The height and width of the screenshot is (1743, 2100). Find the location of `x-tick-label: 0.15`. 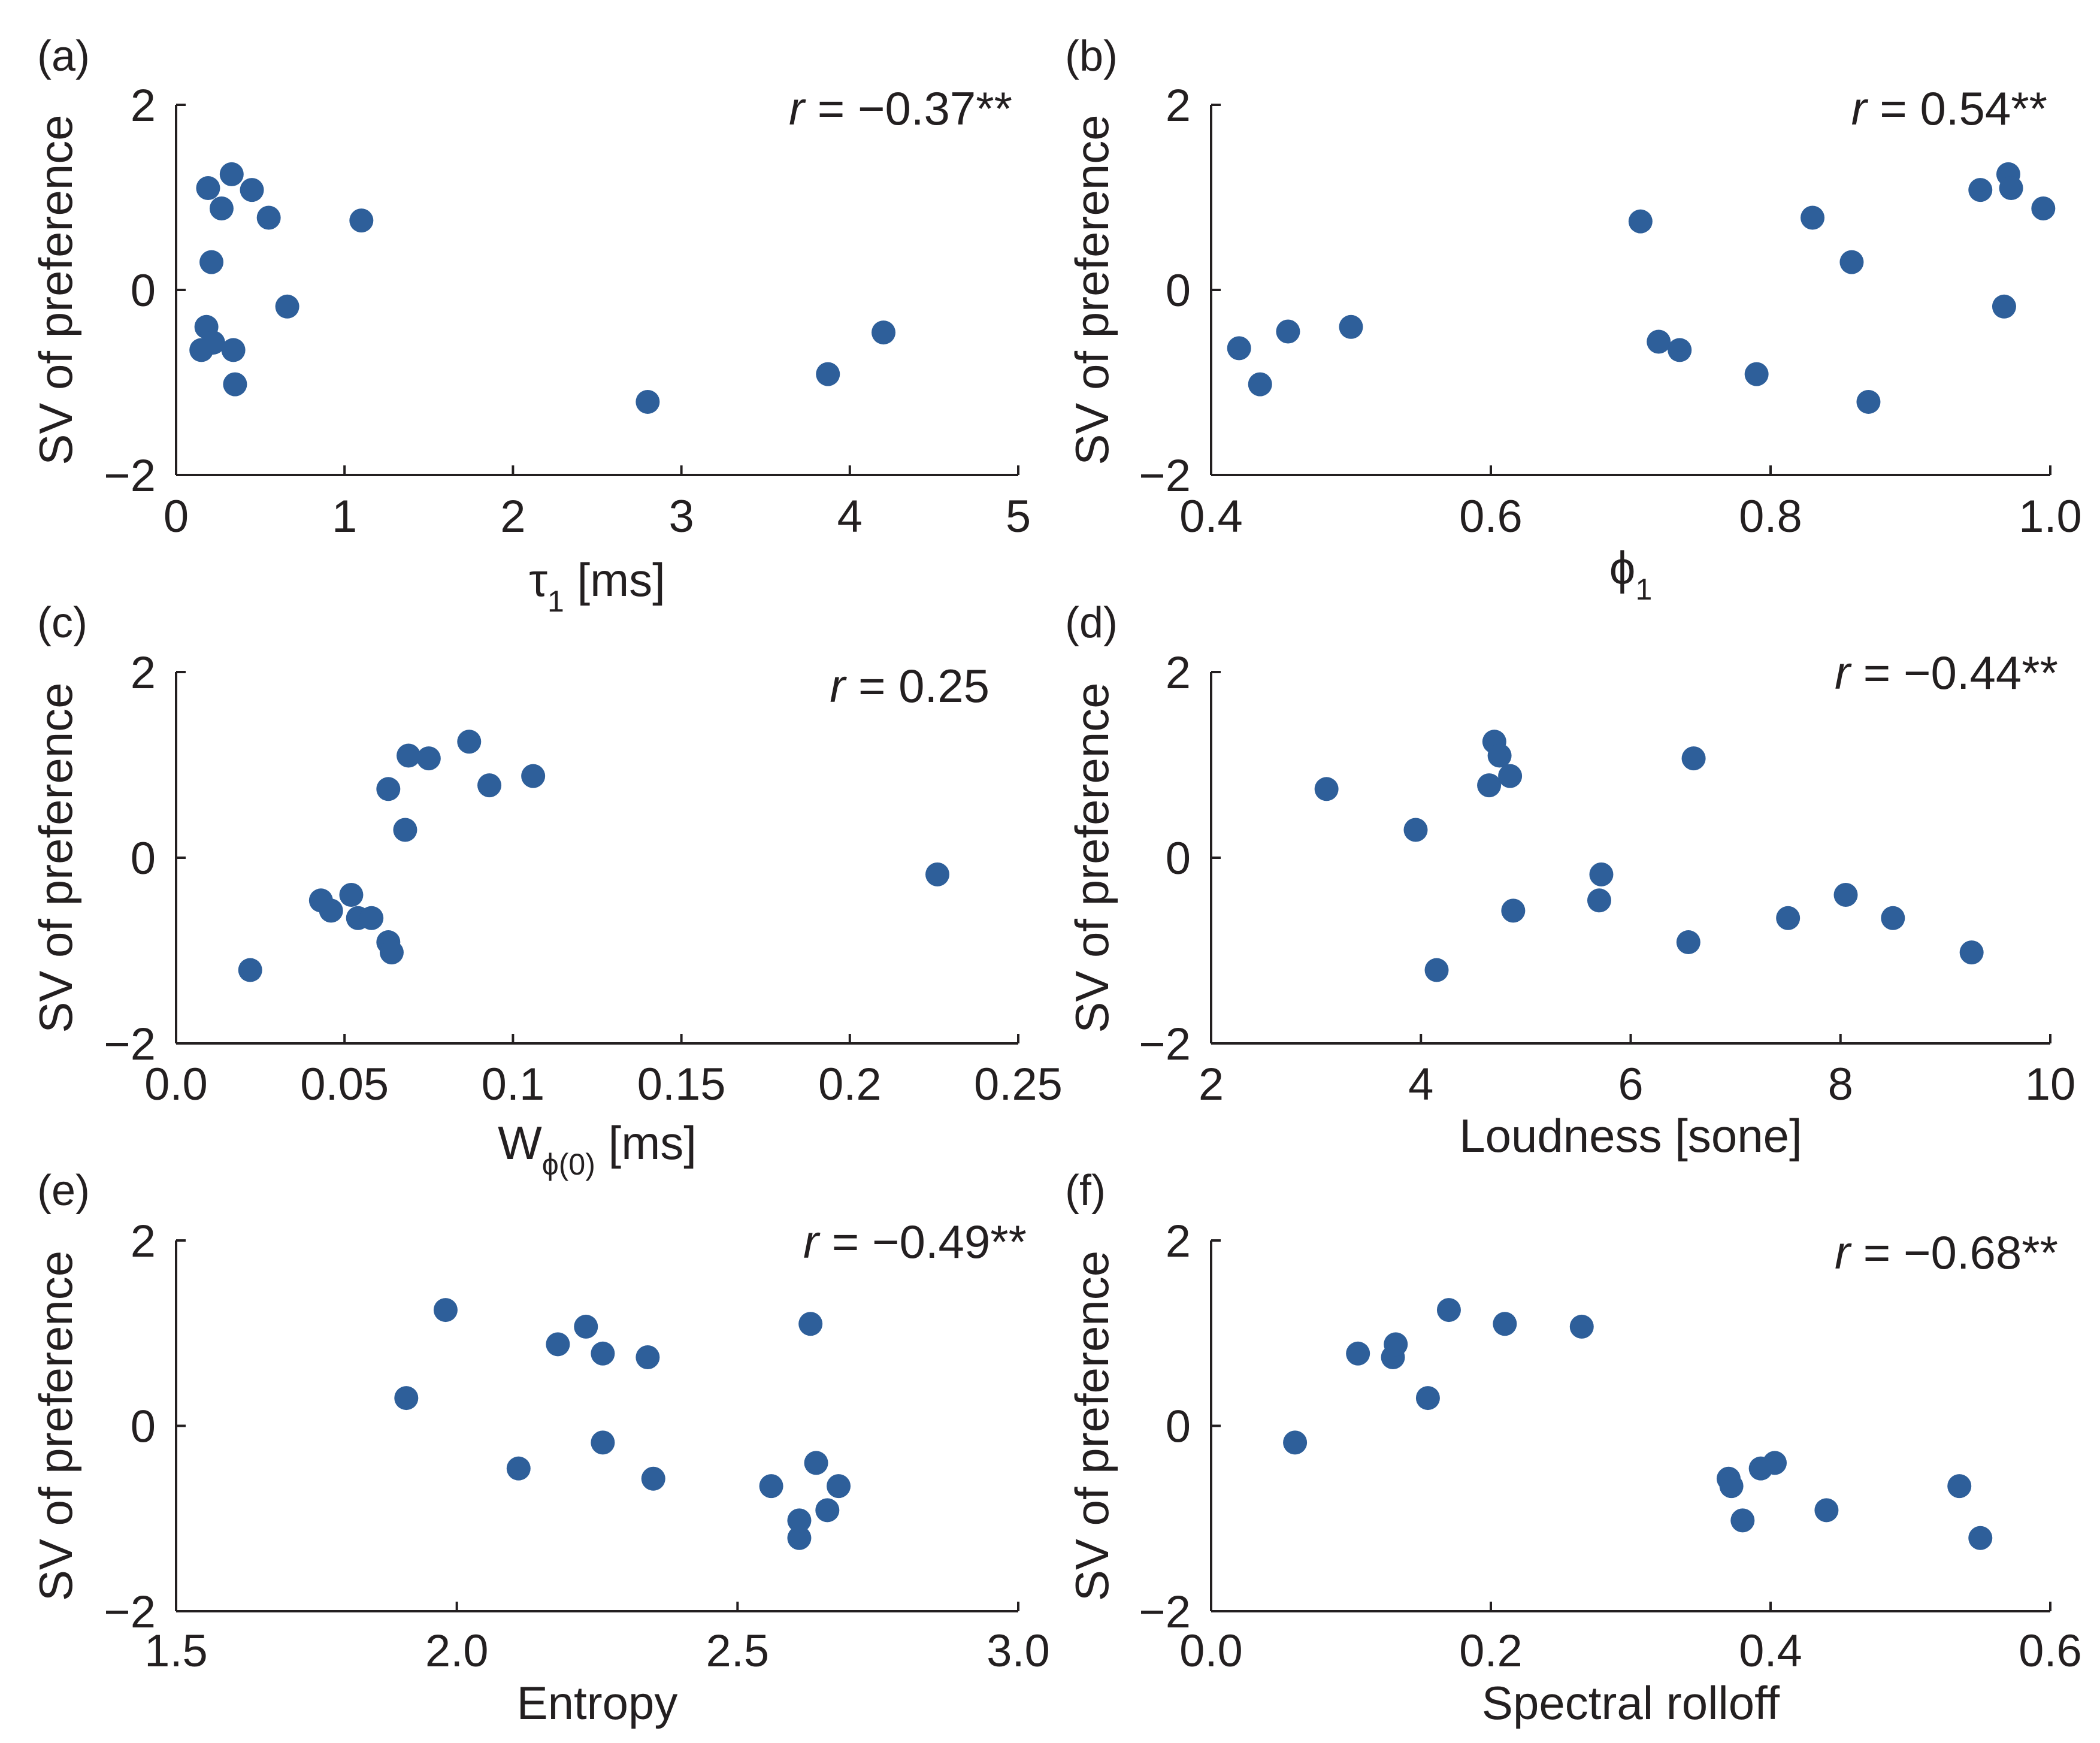

x-tick-label: 0.15 is located at coordinates (682, 1084).